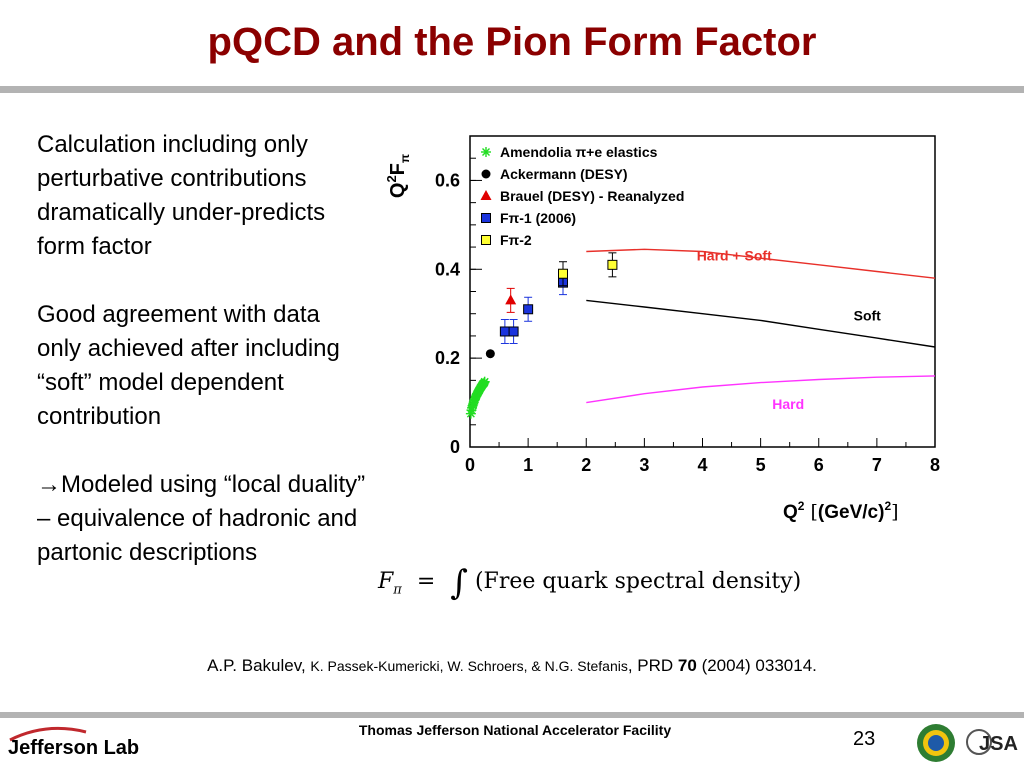  What do you see at coordinates (702, 465) in the screenshot?
I see `x-tick-label: 4` at bounding box center [702, 465].